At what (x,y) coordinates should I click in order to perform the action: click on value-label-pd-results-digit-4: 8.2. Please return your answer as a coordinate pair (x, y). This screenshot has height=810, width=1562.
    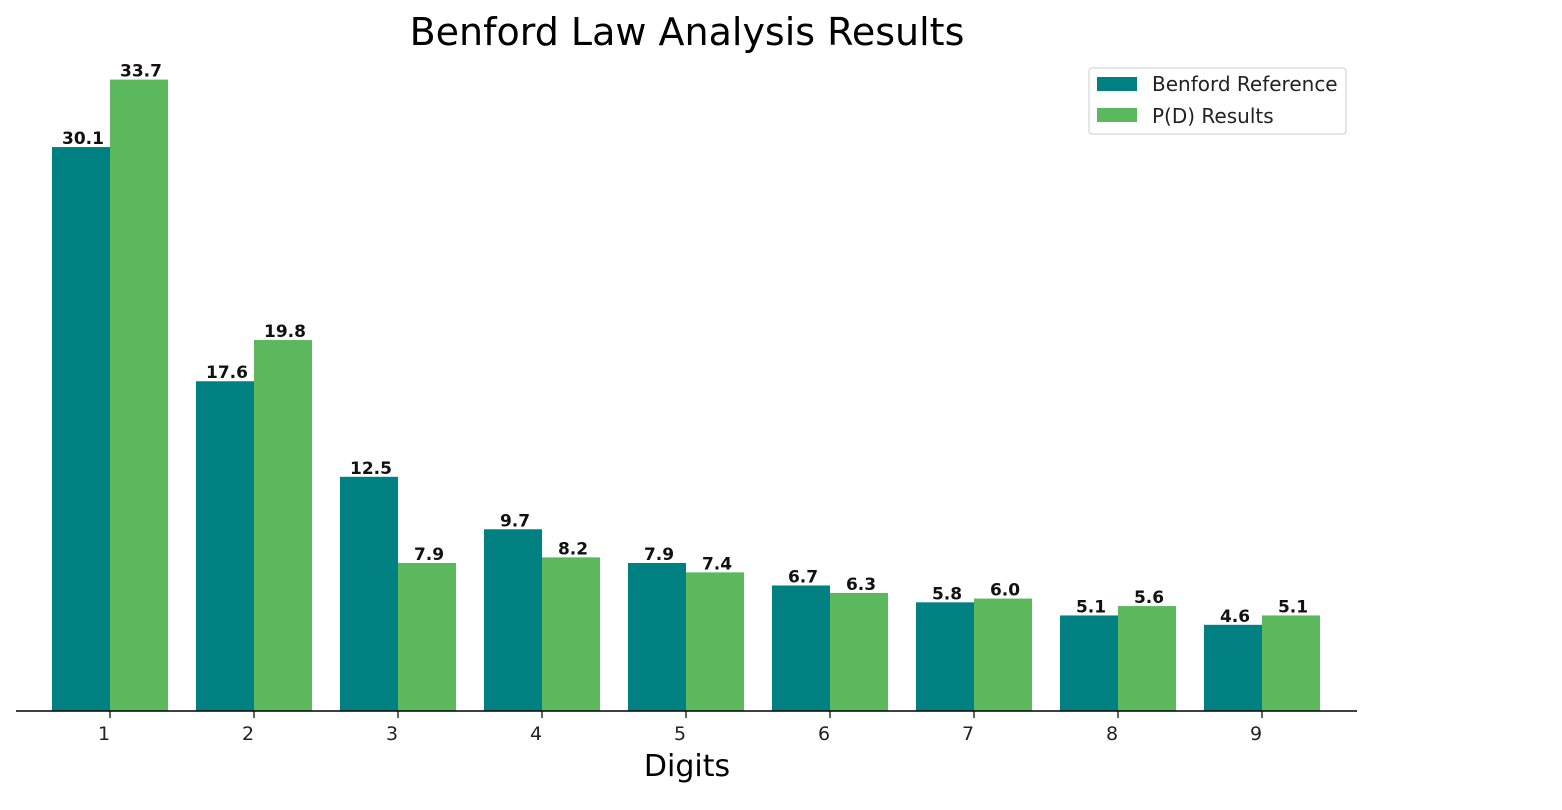
    Looking at the image, I should click on (573, 549).